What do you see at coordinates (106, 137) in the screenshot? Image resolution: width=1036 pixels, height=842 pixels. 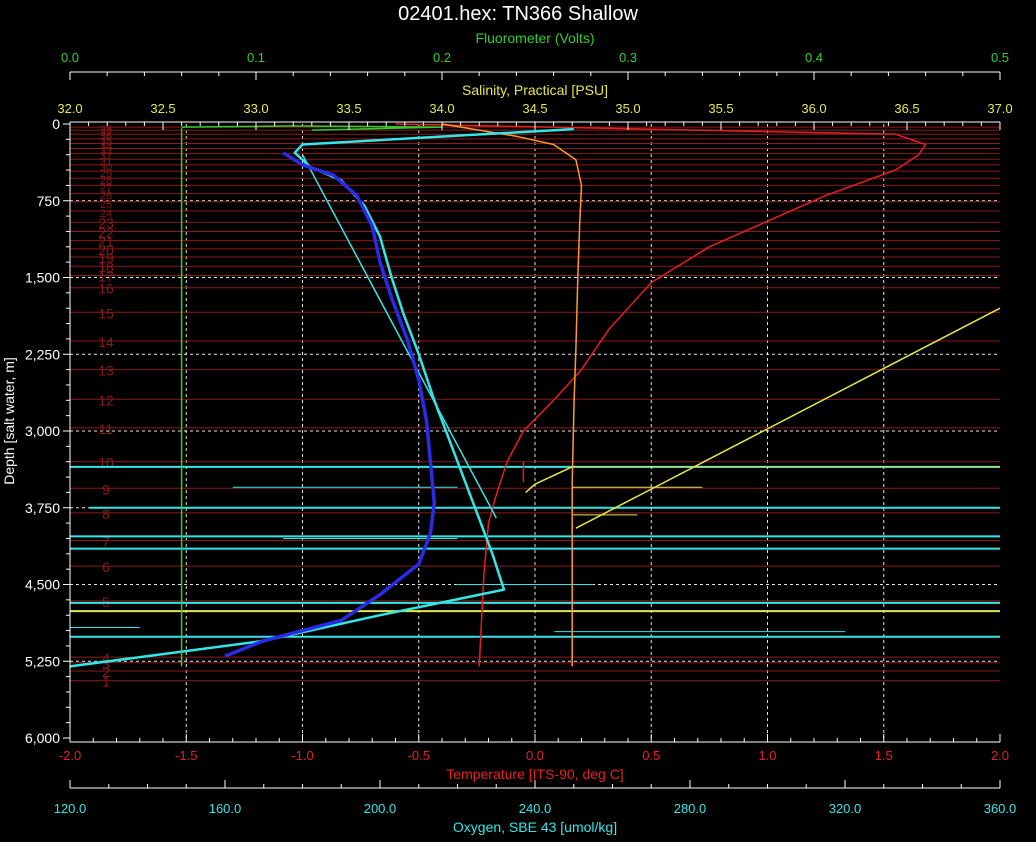 I see `bottle-marker-label: 36` at bounding box center [106, 137].